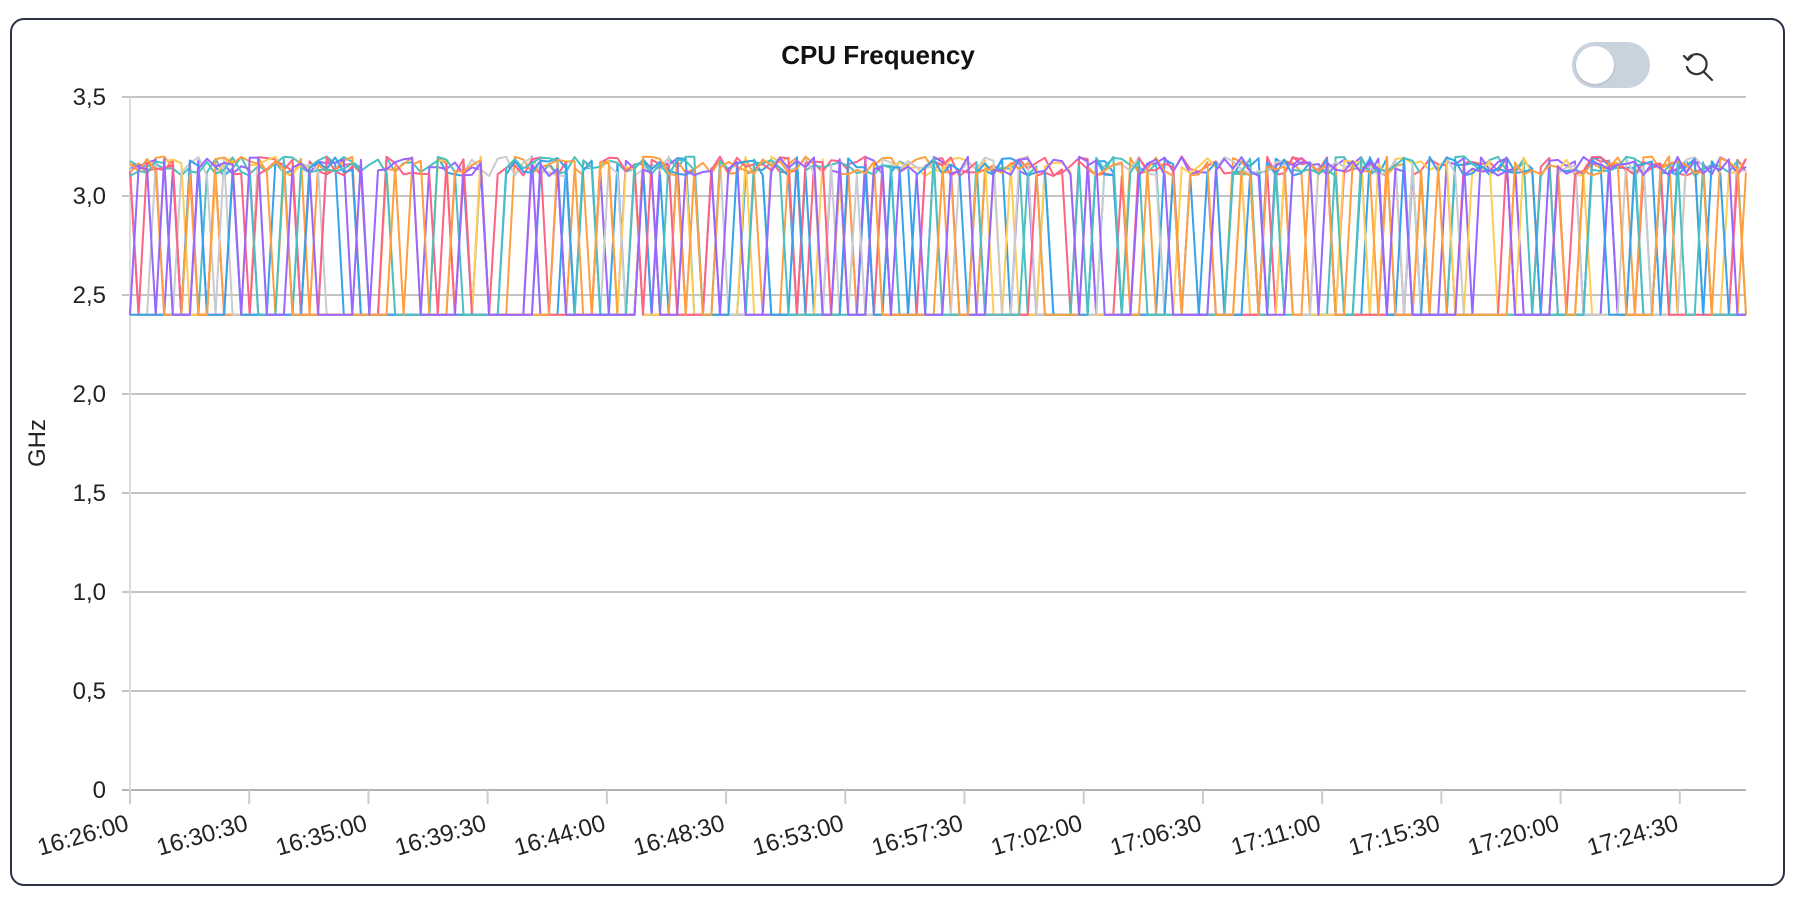  I want to click on zoom-reset-icon-svg, so click(1698, 67).